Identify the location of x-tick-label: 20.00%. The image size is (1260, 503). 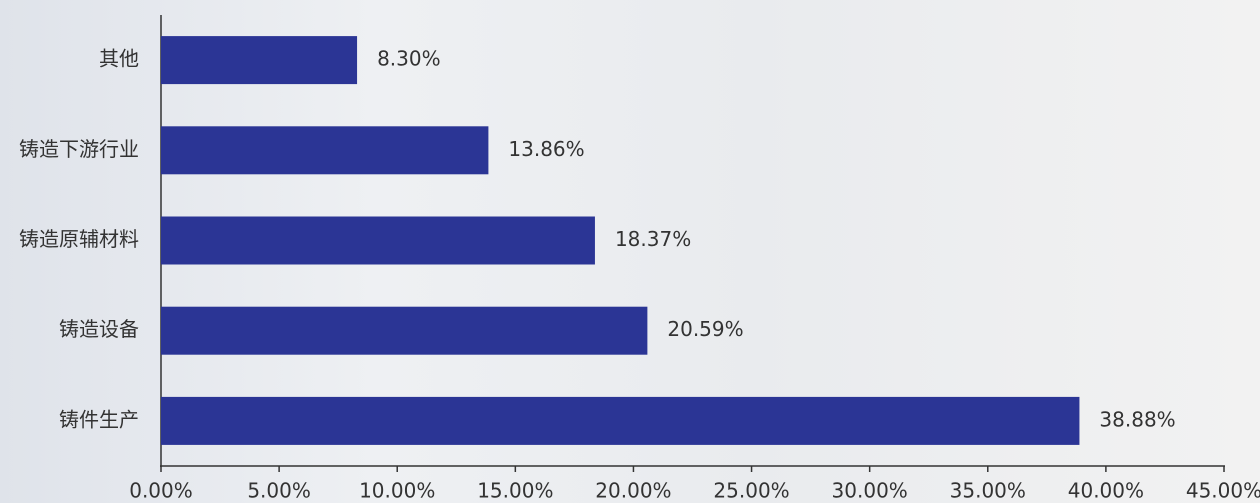
(633, 491).